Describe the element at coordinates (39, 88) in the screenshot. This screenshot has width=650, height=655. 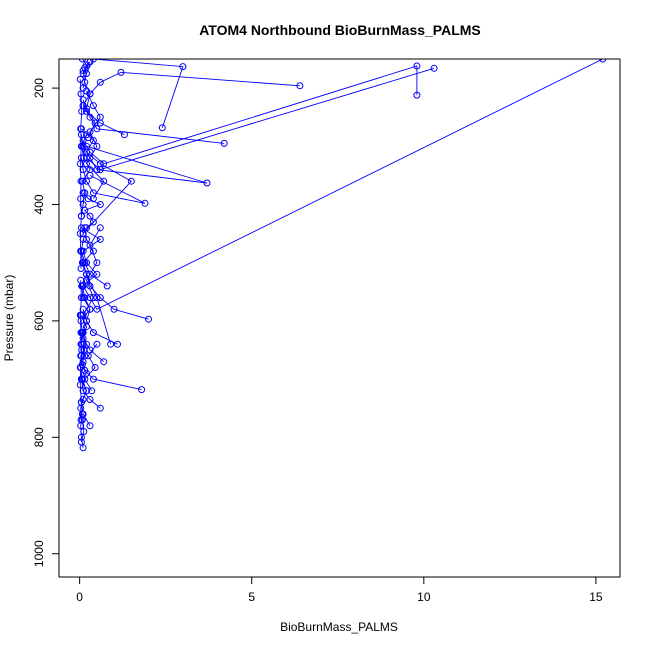
I see `y-tick-label: 200` at that location.